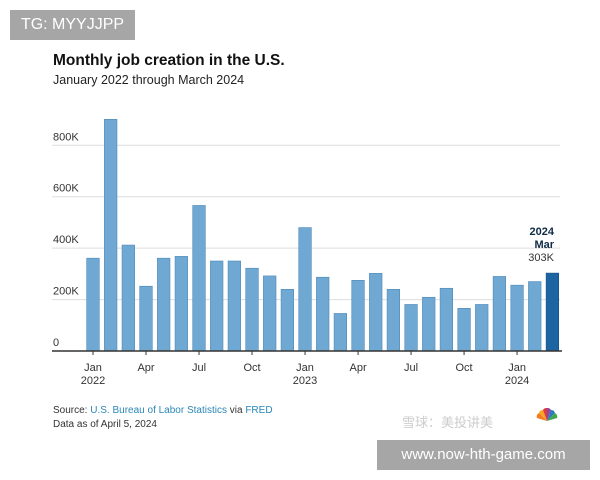  What do you see at coordinates (429, 324) in the screenshot?
I see `bar-aug-2023` at bounding box center [429, 324].